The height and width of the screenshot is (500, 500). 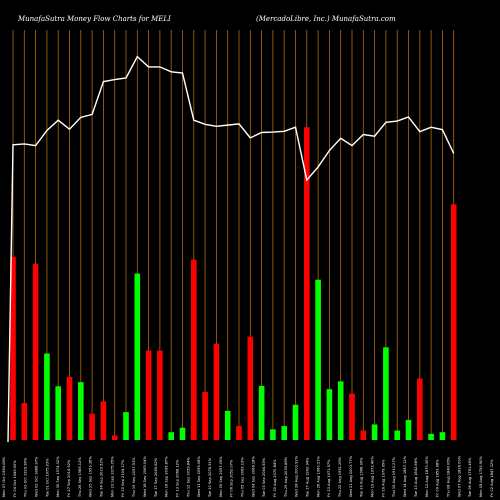 What do you see at coordinates (297, 476) in the screenshot?
I see `x-axis-label: Wed 28 Aug 2003.92%` at bounding box center [297, 476].